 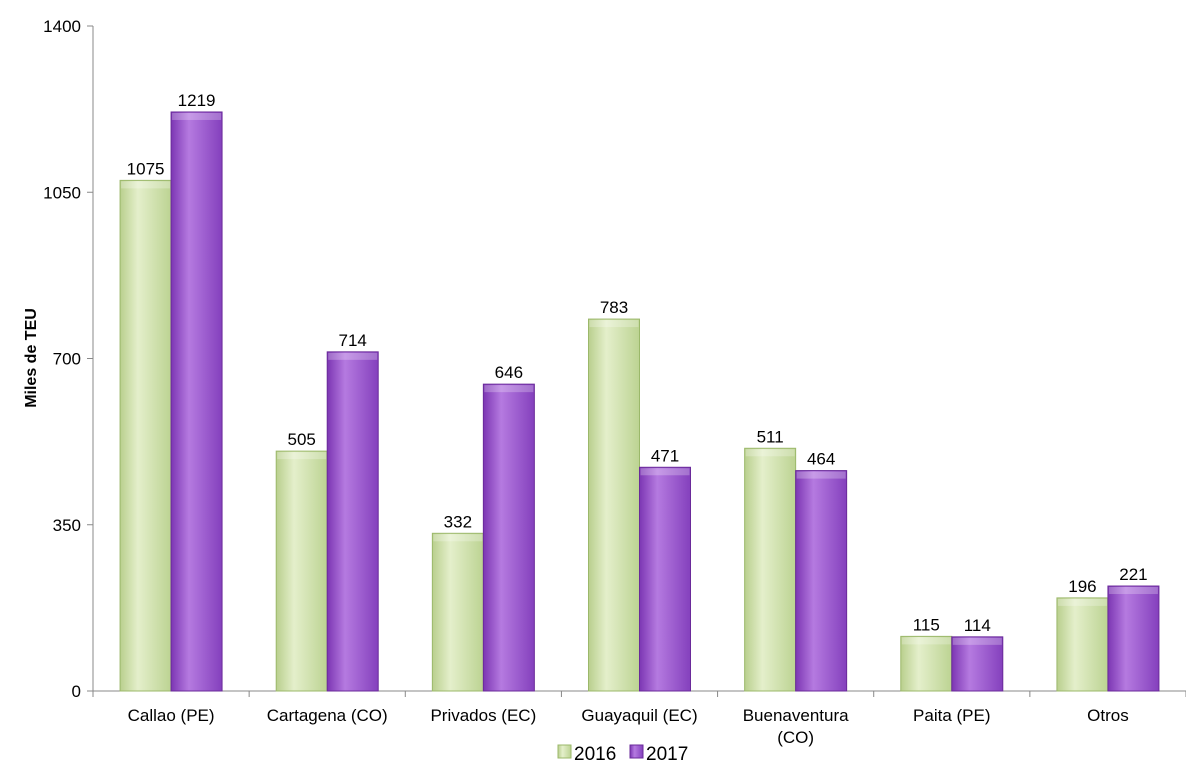 What do you see at coordinates (796, 726) in the screenshot?
I see `x-tick-label: Buenaventura (CO)` at bounding box center [796, 726].